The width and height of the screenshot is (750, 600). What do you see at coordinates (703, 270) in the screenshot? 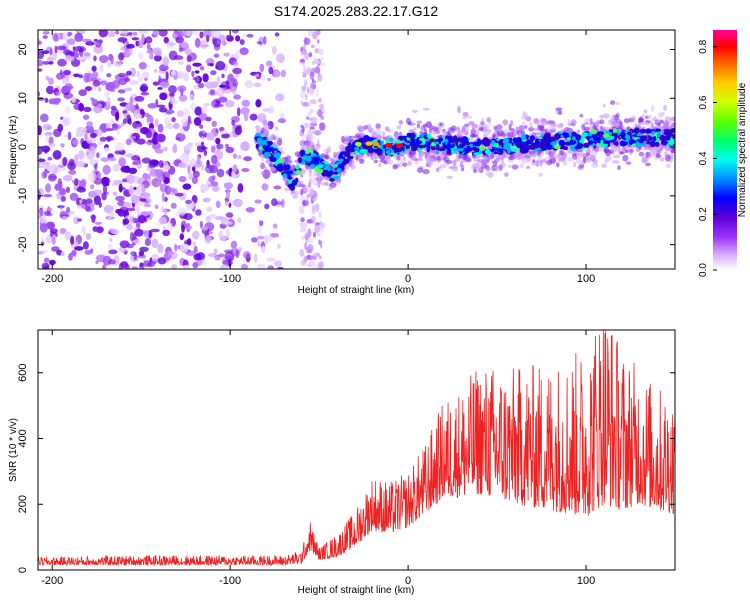
I see `colorbar-tick-label: 0.0` at bounding box center [703, 270].